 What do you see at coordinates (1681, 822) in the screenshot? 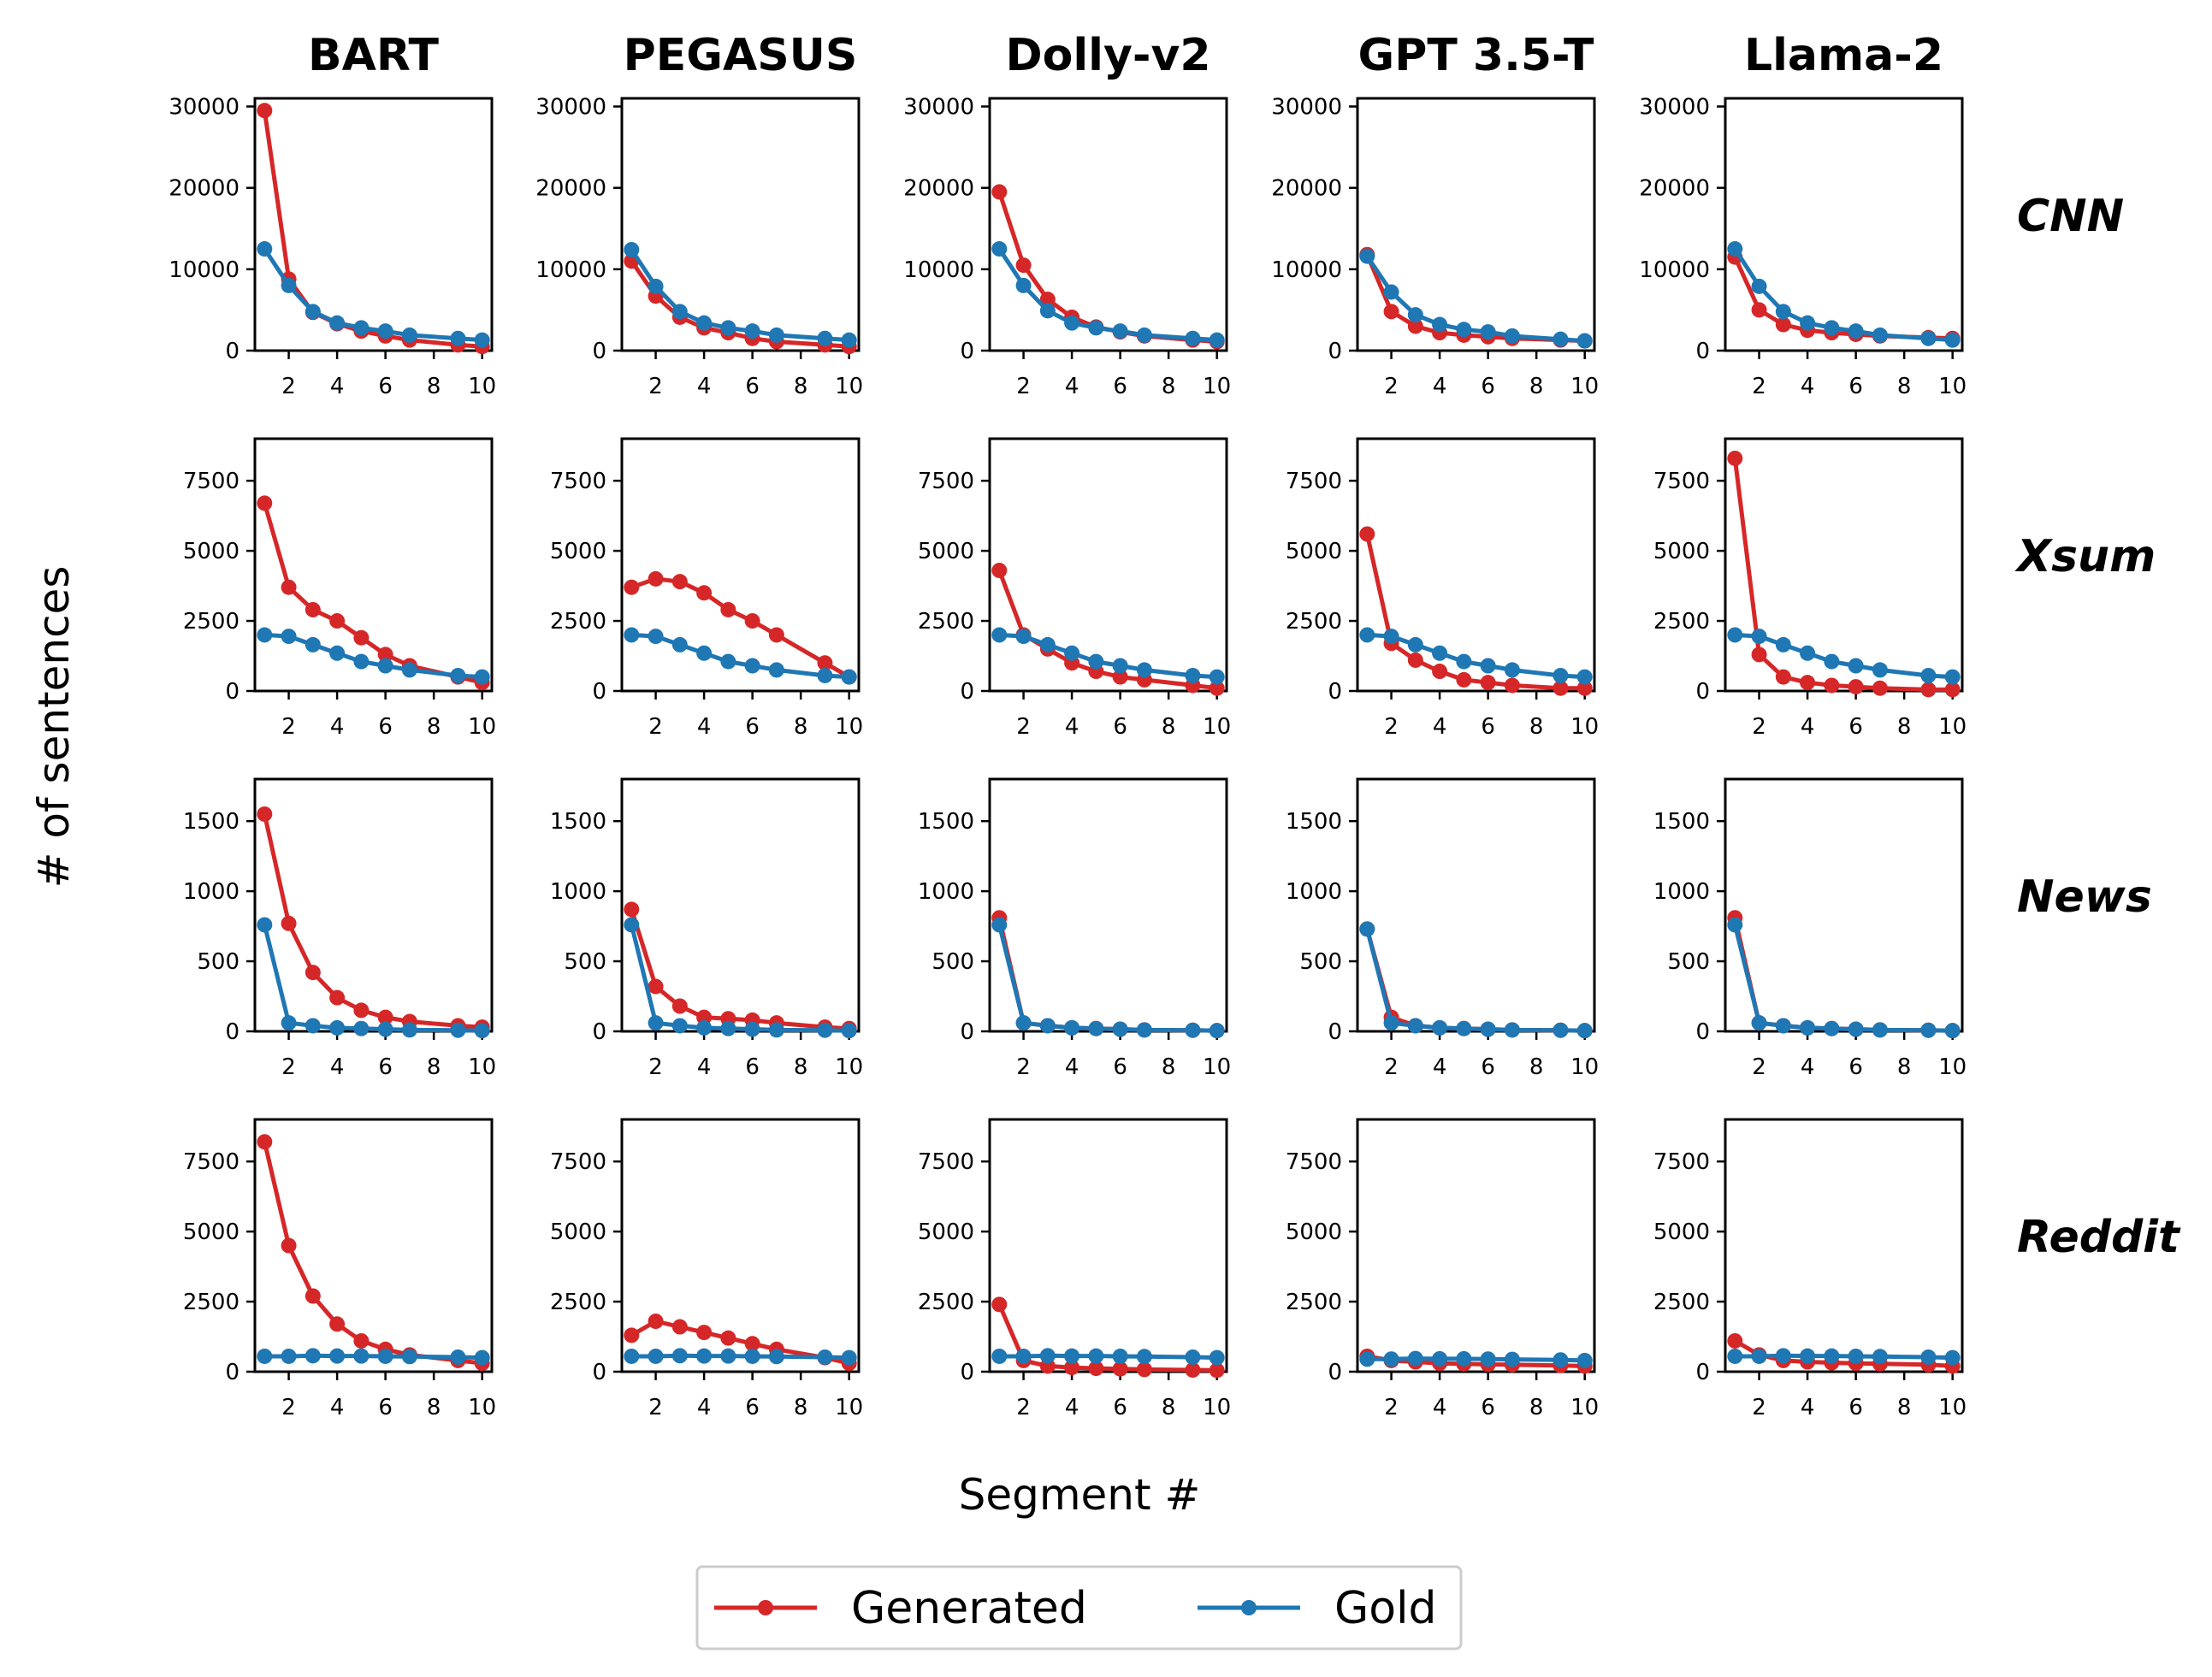
I see `y-tick-label: 1500` at bounding box center [1681, 822].